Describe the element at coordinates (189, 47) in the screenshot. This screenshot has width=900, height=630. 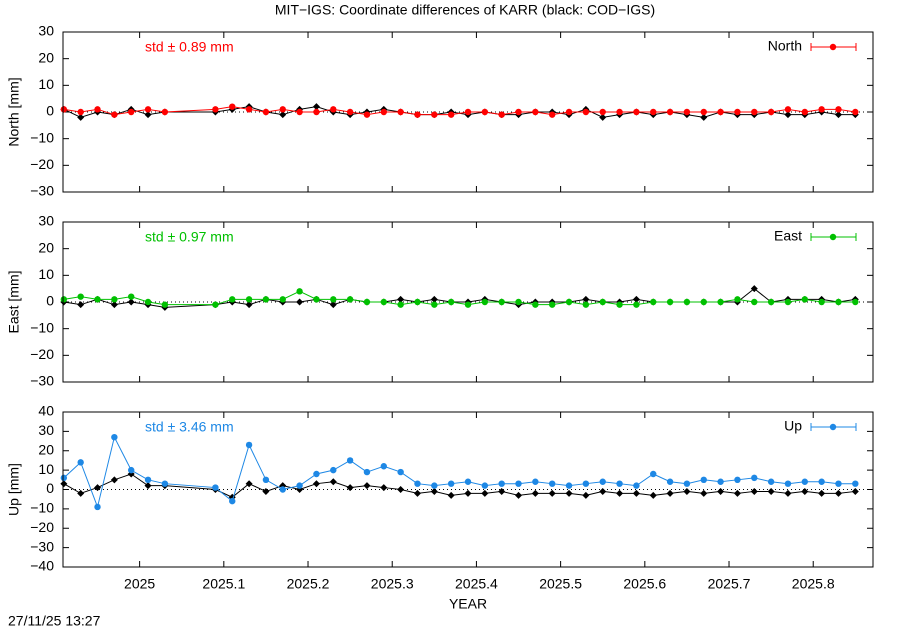
I see `std-annotation: std ± 0.89 mm` at that location.